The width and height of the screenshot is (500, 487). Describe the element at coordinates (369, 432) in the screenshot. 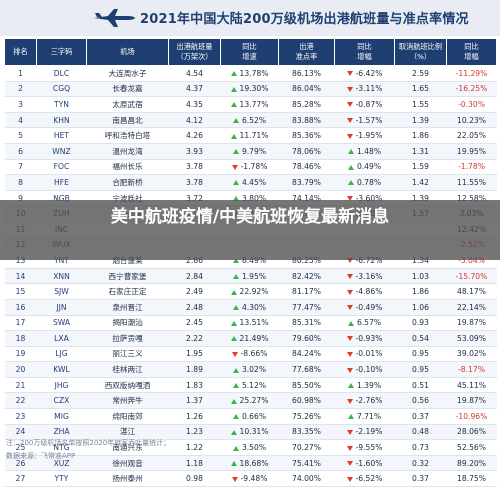

I see `cell-value: -2.19%` at that location.